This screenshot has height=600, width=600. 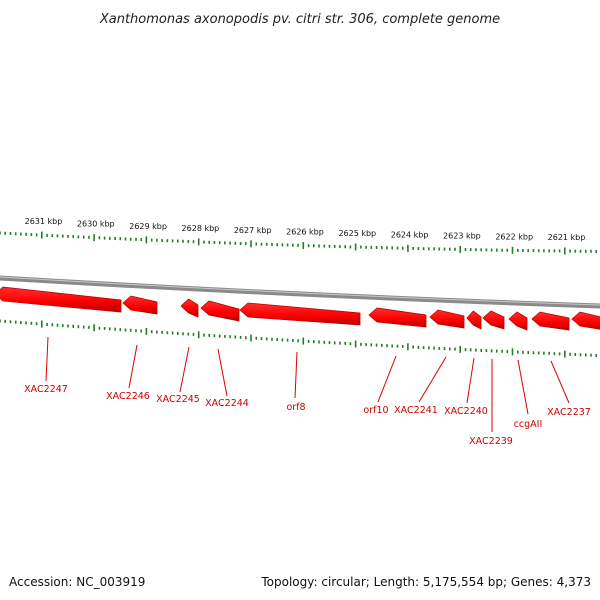 What do you see at coordinates (178, 399) in the screenshot?
I see `gene-label: XAC2245` at bounding box center [178, 399].